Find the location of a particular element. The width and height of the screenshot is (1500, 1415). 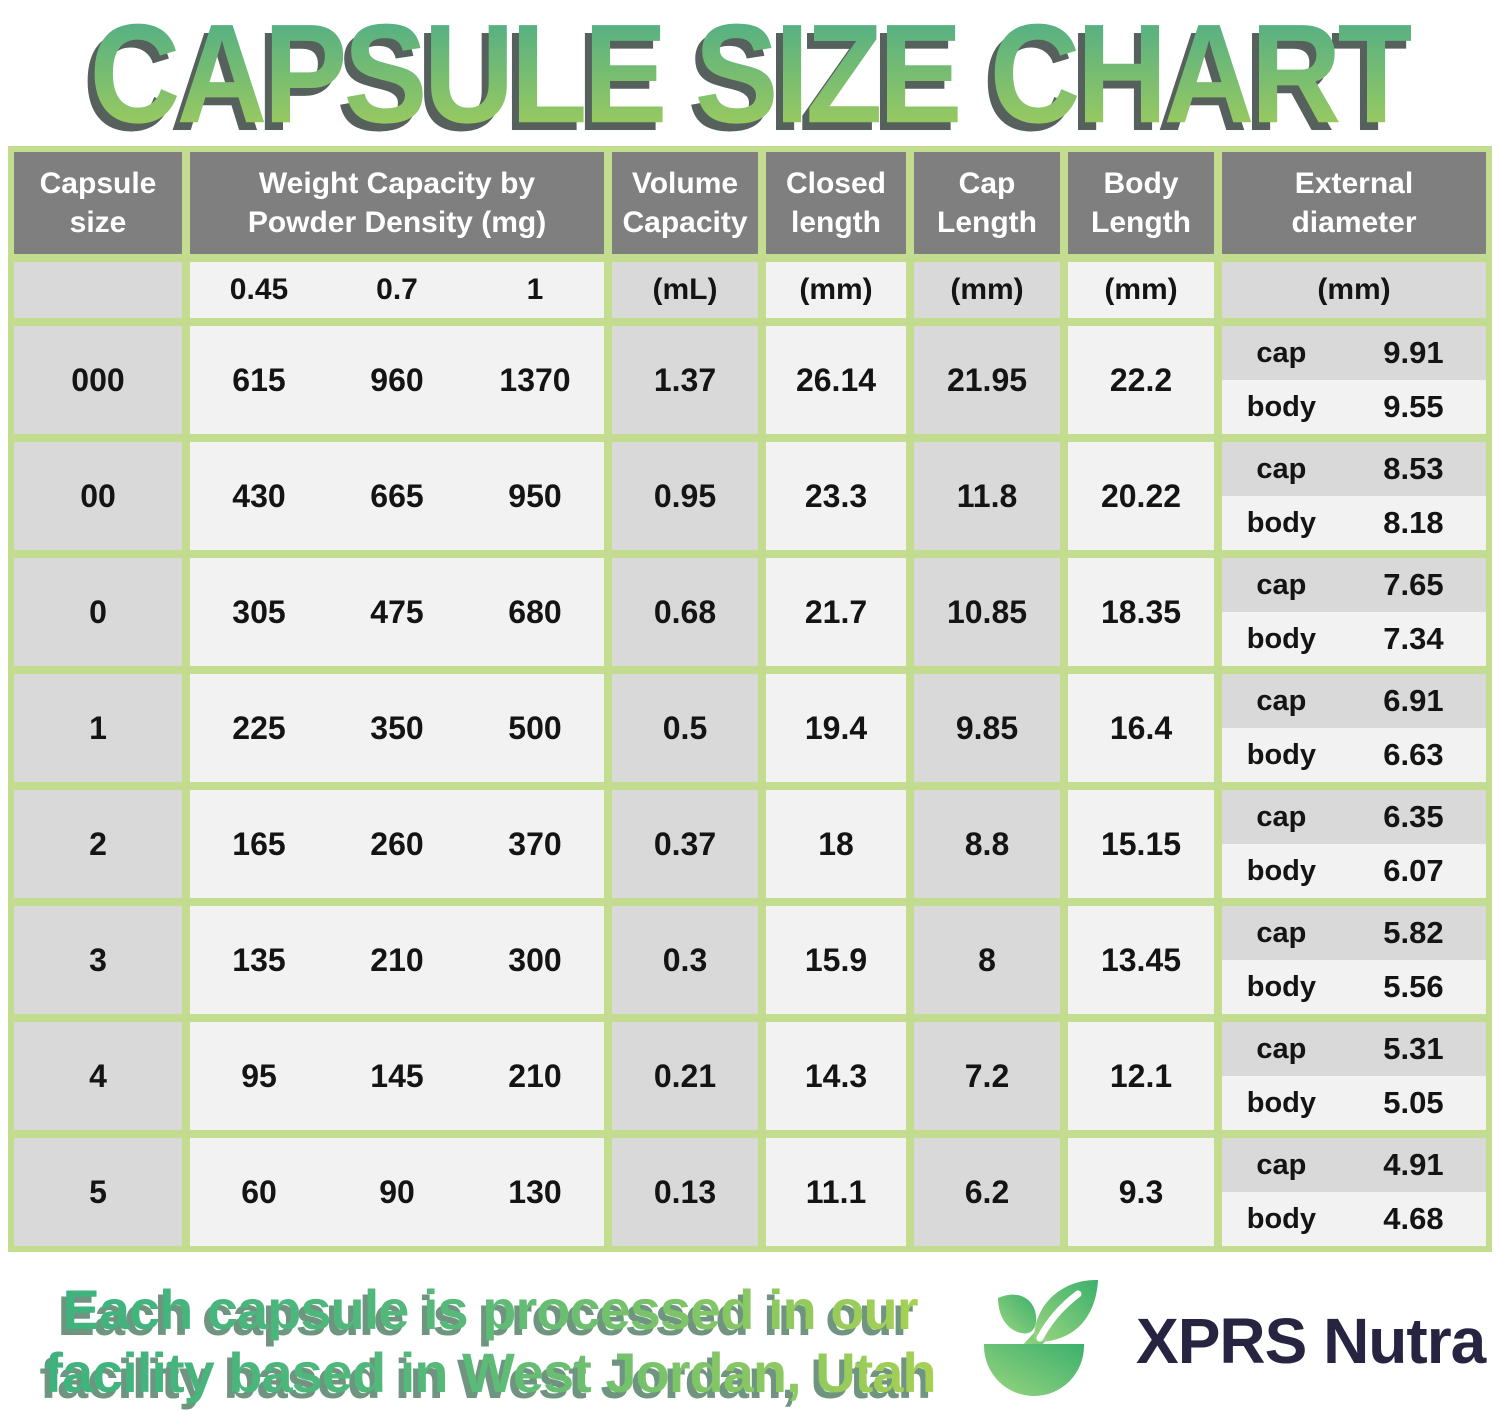

row-cap-length: 11.8 is located at coordinates (987, 496).